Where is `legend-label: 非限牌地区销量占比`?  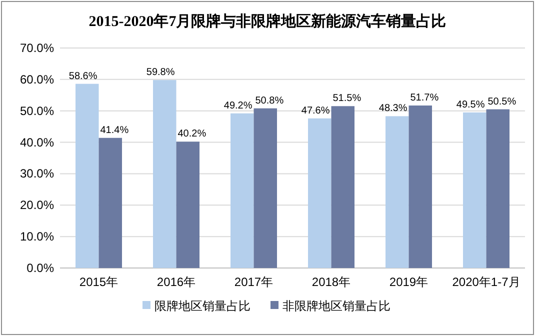 legend-label: 非限牌地区销量占比 is located at coordinates (336, 306).